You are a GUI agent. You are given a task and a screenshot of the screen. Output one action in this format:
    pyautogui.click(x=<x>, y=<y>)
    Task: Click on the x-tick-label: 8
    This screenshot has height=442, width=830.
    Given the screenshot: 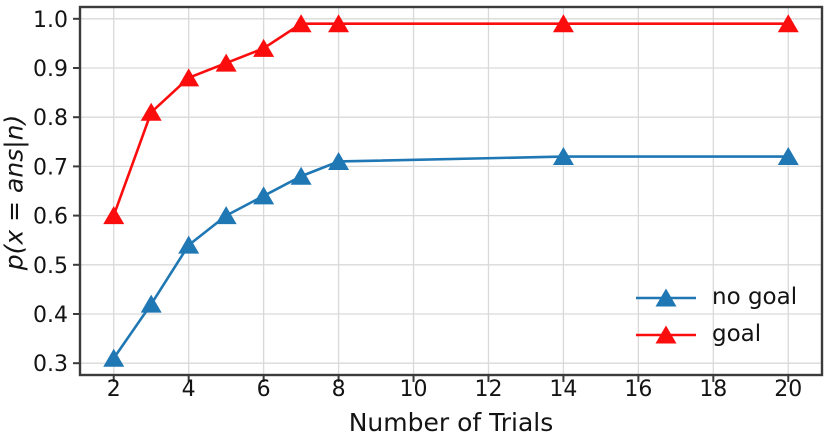 What is the action you would take?
    pyautogui.click(x=339, y=389)
    